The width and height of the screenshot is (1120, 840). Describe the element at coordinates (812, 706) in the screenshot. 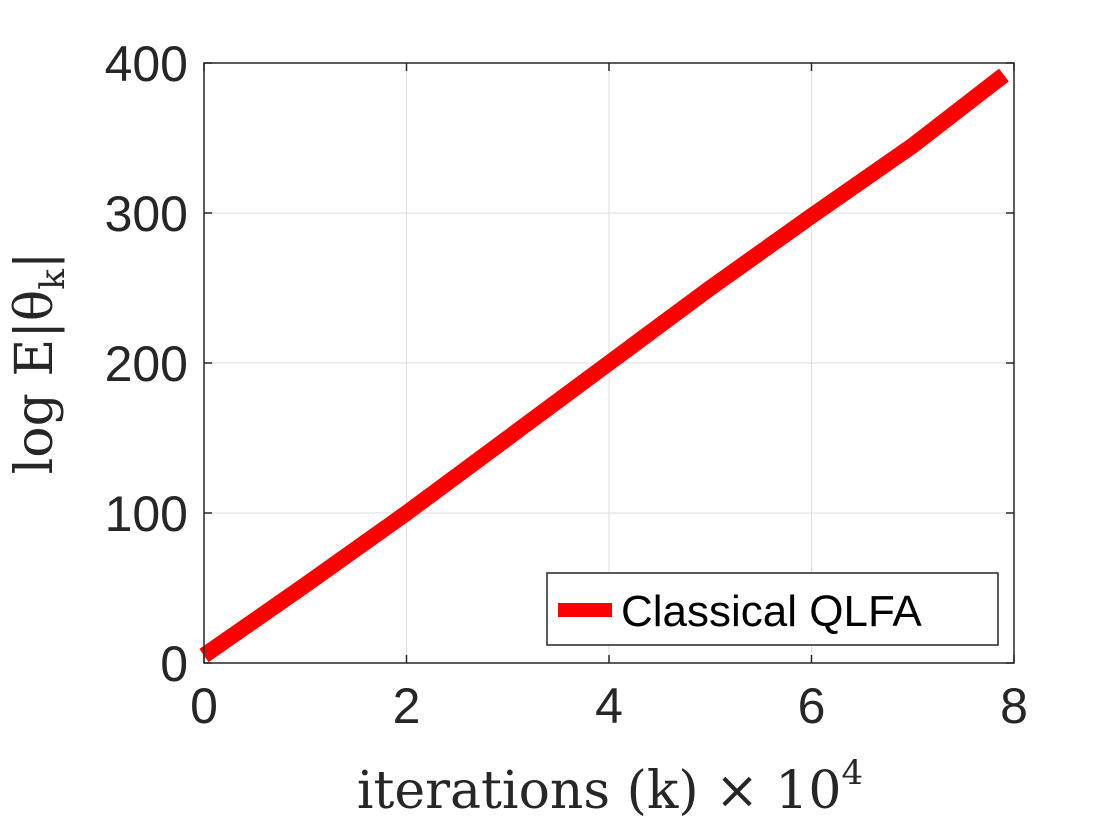

I see `x-tick-label: 6` at that location.